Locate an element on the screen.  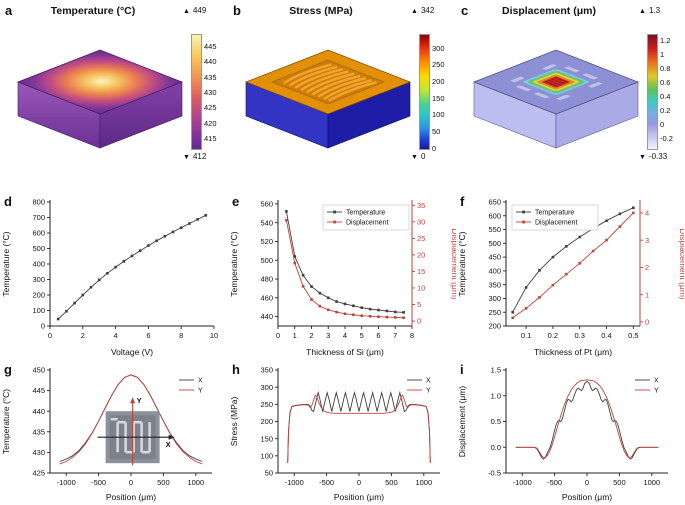
down-triangle-icon: ▼ is located at coordinates (186, 157).